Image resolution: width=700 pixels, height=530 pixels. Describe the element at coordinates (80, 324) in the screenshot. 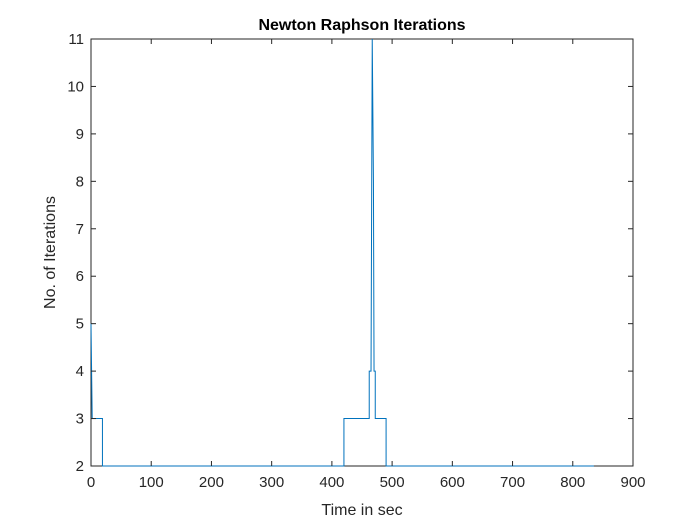

I see `y-tick-label: 5` at that location.